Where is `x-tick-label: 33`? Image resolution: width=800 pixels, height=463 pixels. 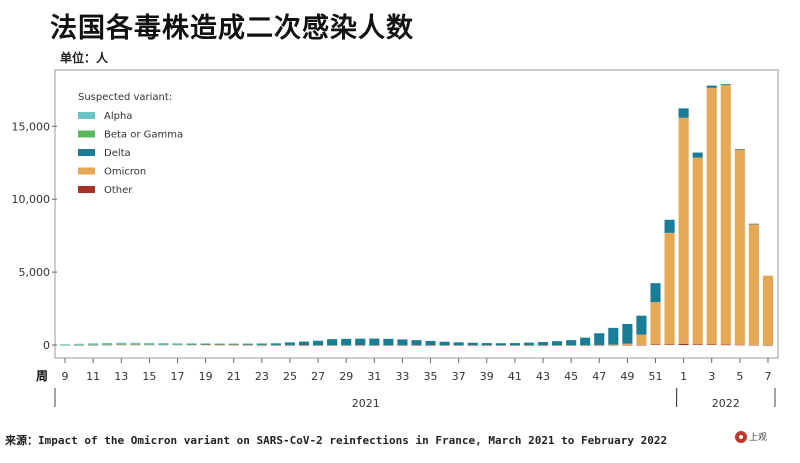 x-tick-label: 33 is located at coordinates (402, 376).